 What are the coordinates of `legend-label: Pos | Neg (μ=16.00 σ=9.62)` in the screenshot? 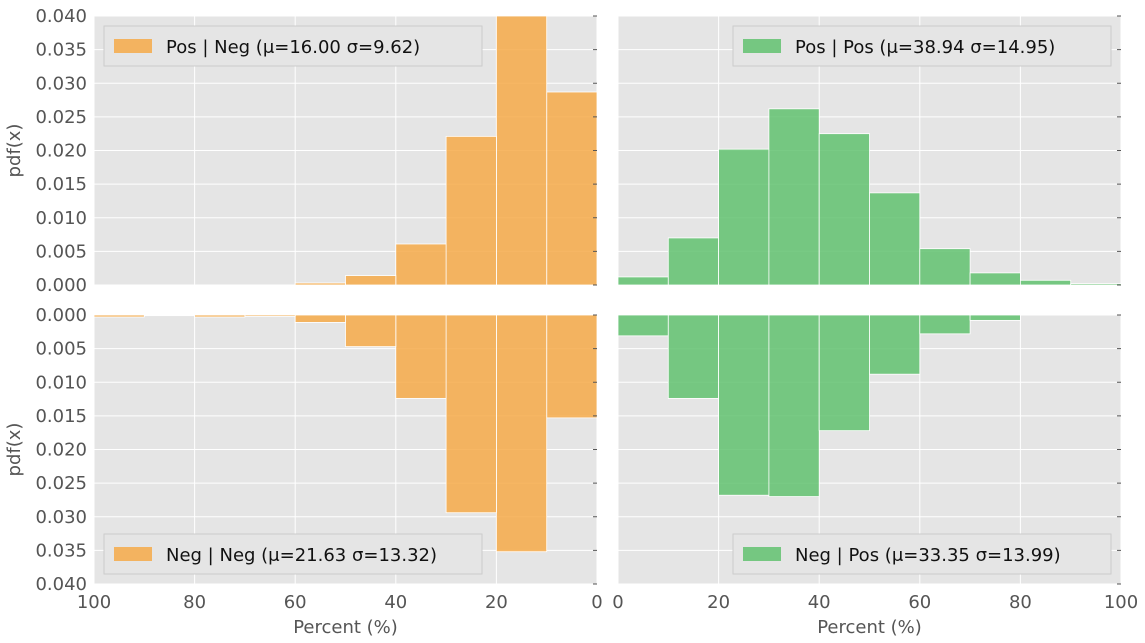 It's located at (293, 47).